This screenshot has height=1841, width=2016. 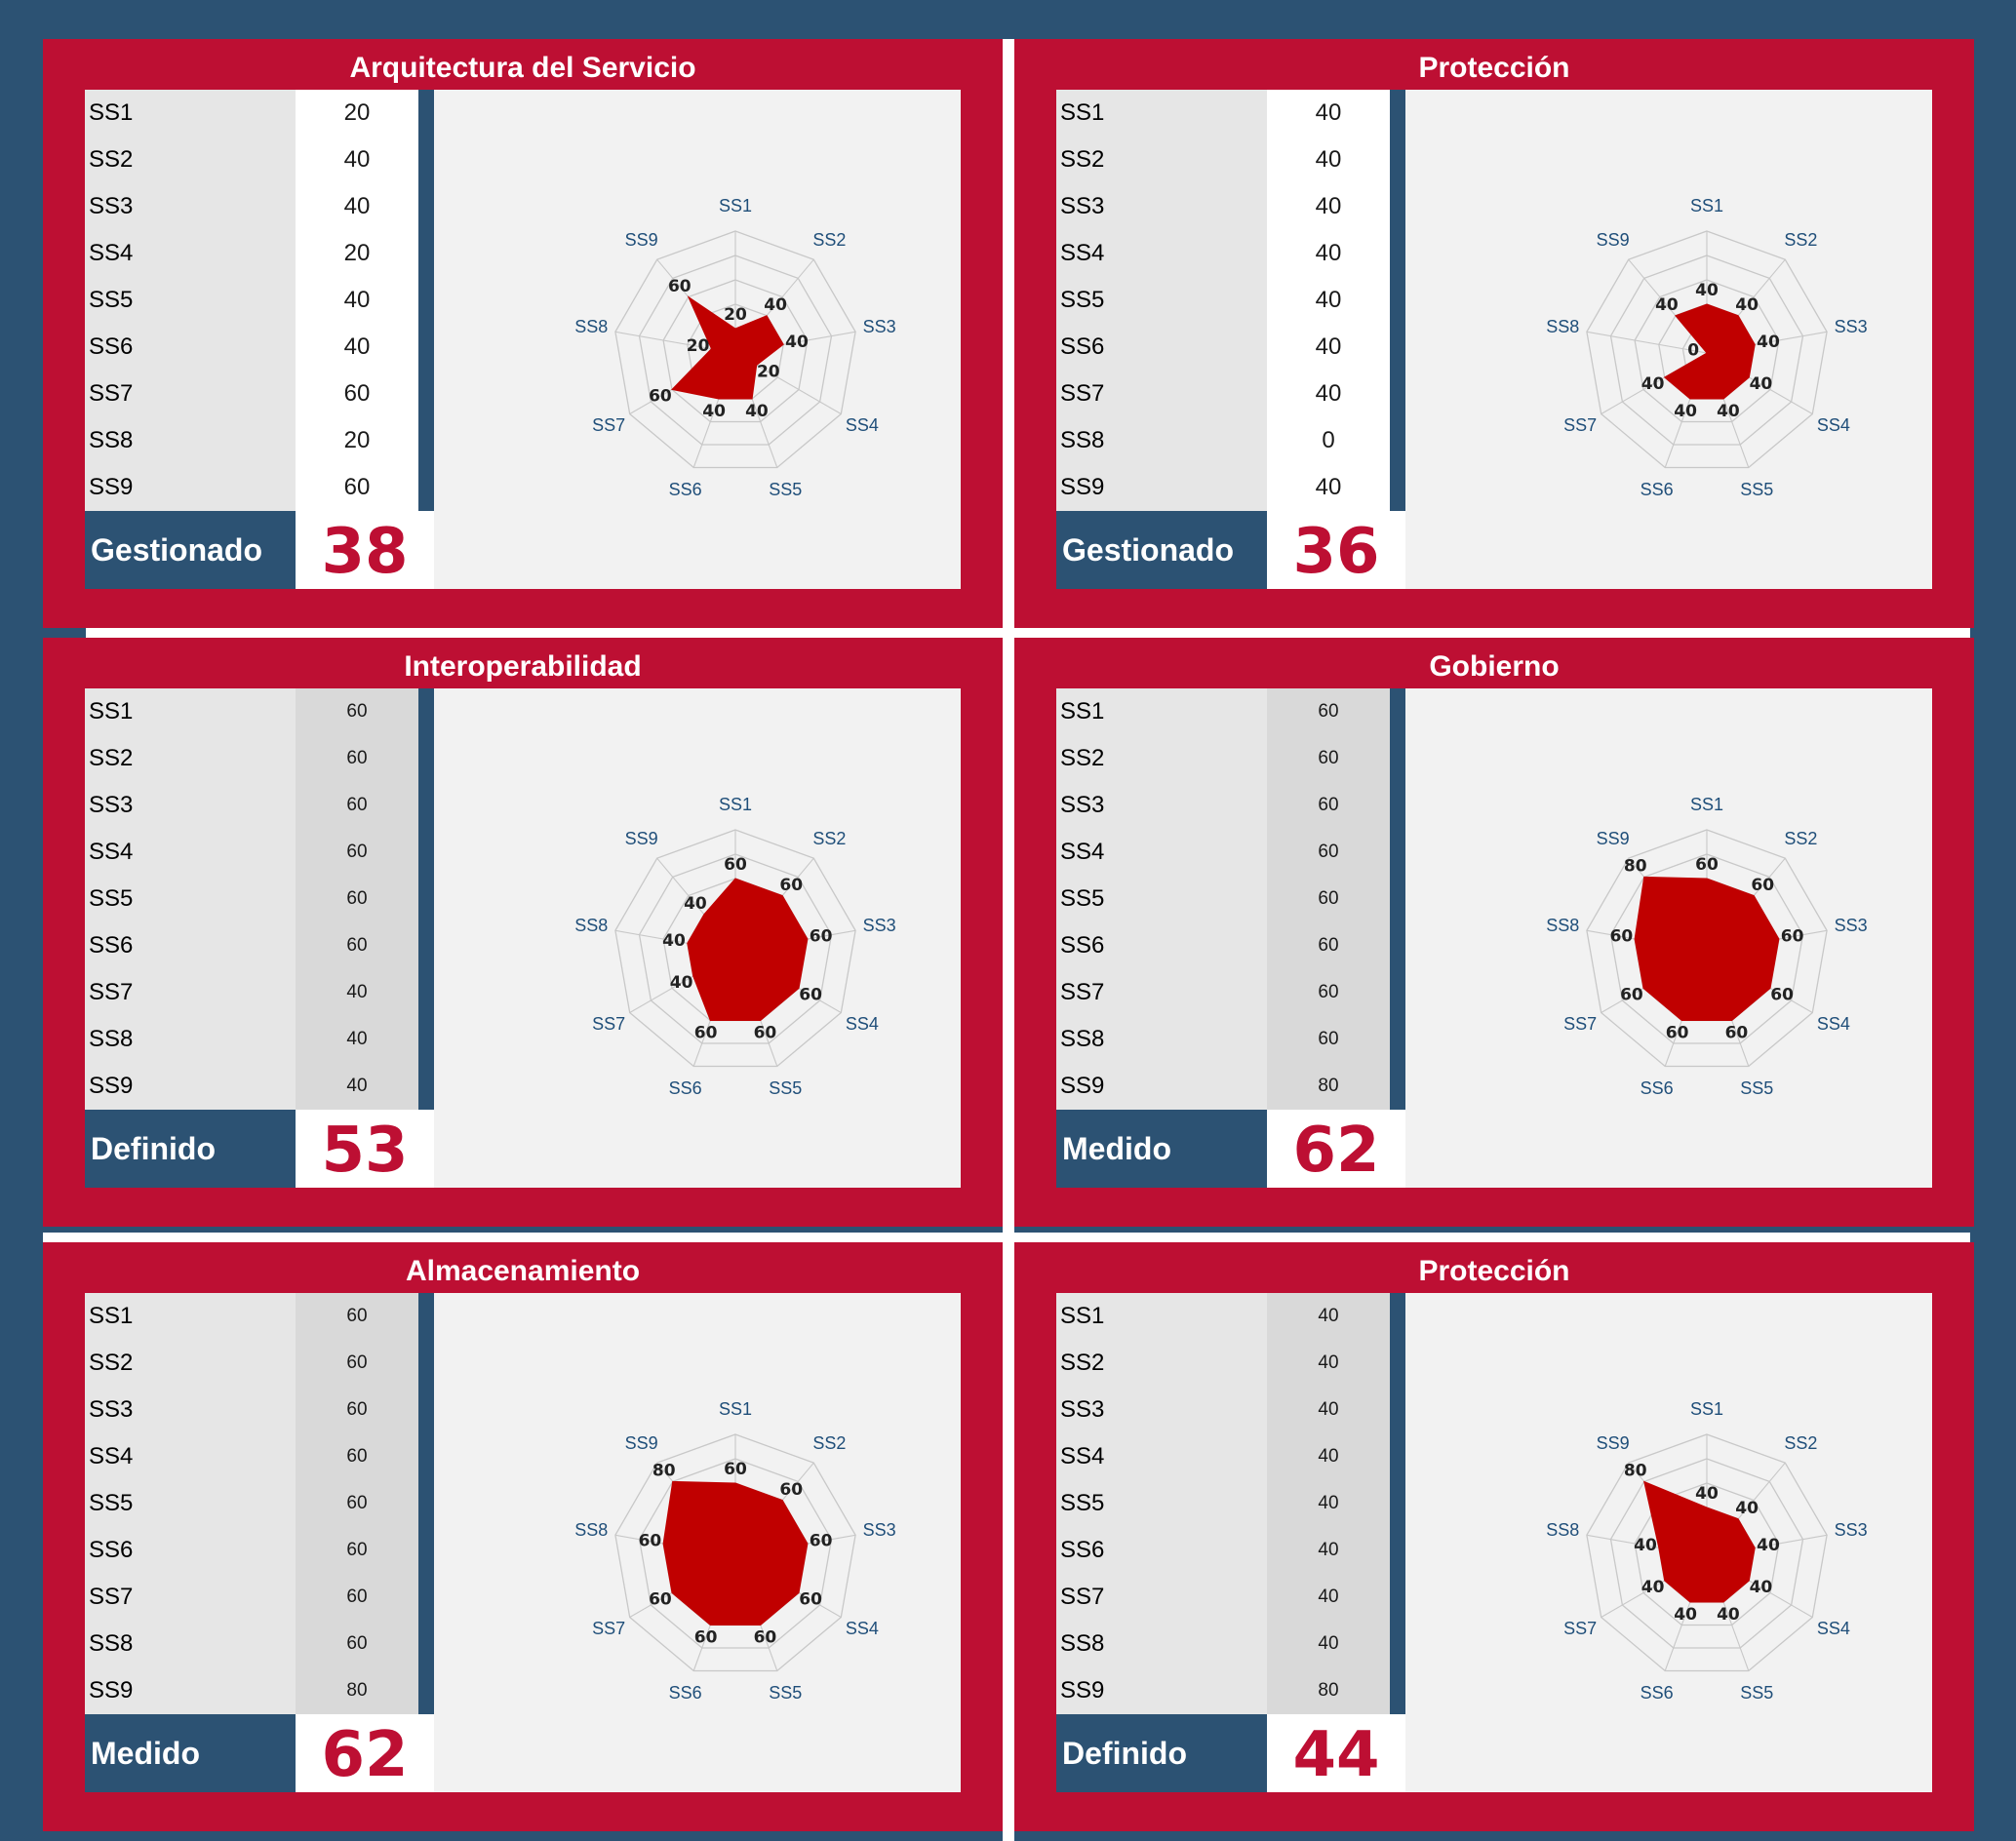 What do you see at coordinates (1083, 393) in the screenshot?
I see `row-label: SS7` at bounding box center [1083, 393].